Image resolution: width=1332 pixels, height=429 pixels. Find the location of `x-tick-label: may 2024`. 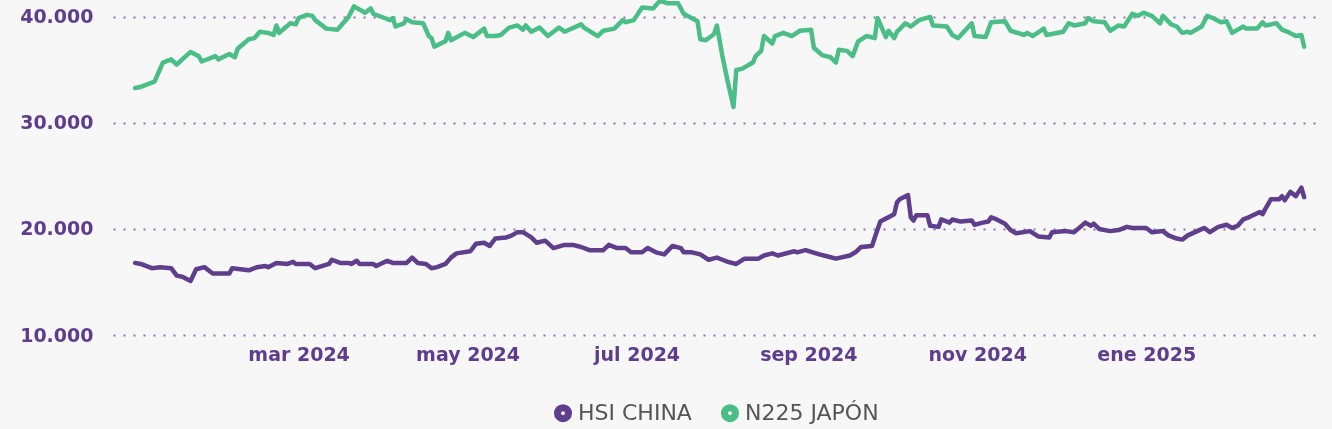

x-tick-label: may 2024 is located at coordinates (468, 353).